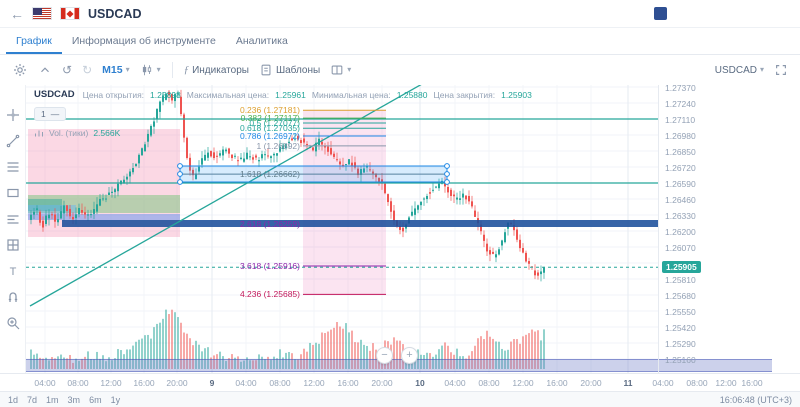  I want to click on undo-button: ↺, so click(67, 70).